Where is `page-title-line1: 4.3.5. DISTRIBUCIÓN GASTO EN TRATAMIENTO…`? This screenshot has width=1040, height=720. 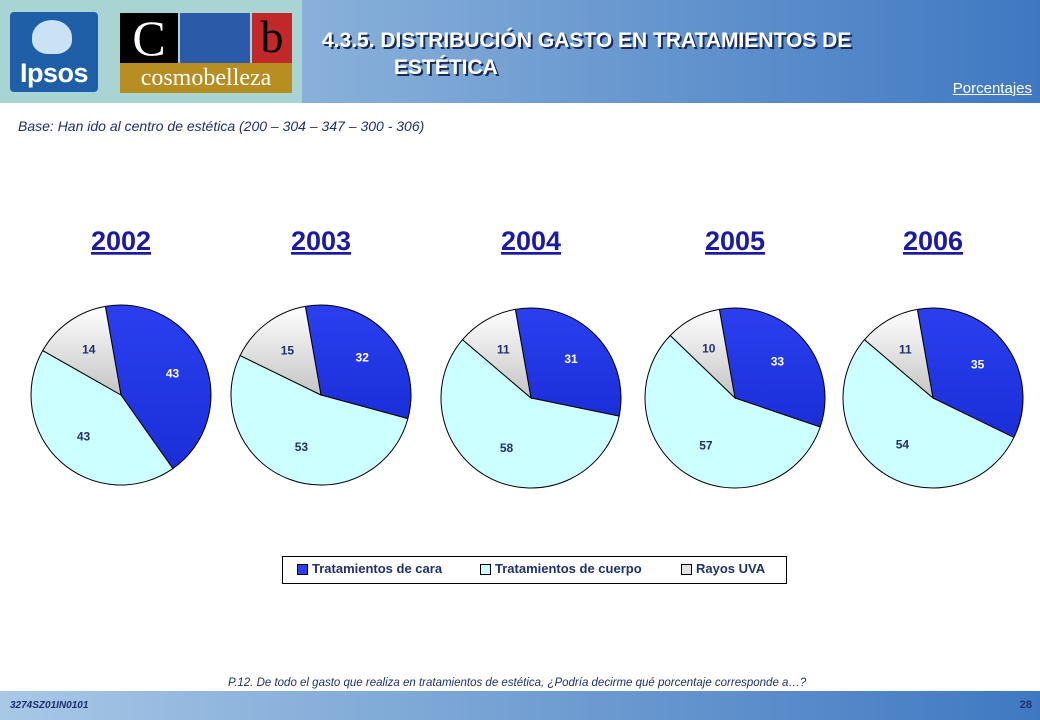 page-title-line1: 4.3.5. DISTRIBUCIÓN GASTO EN TRATAMIENTO… is located at coordinates (587, 40).